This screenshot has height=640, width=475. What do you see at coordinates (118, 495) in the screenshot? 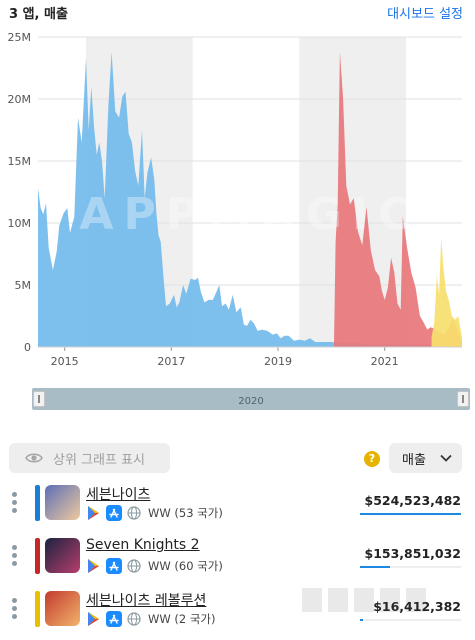
I see `app-name-link: 세븐나이츠` at bounding box center [118, 495].